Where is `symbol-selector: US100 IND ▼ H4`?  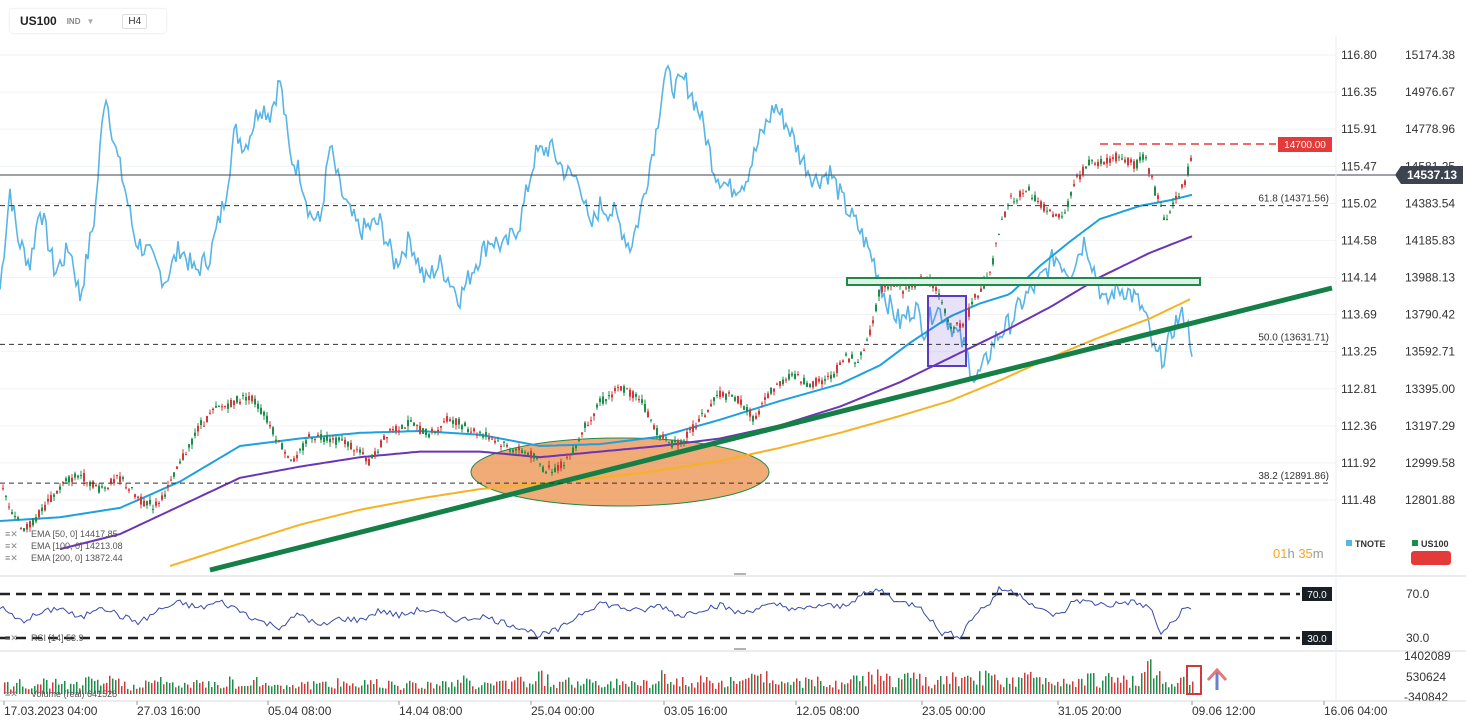
symbol-selector: US100 IND ▼ H4 is located at coordinates (88, 21).